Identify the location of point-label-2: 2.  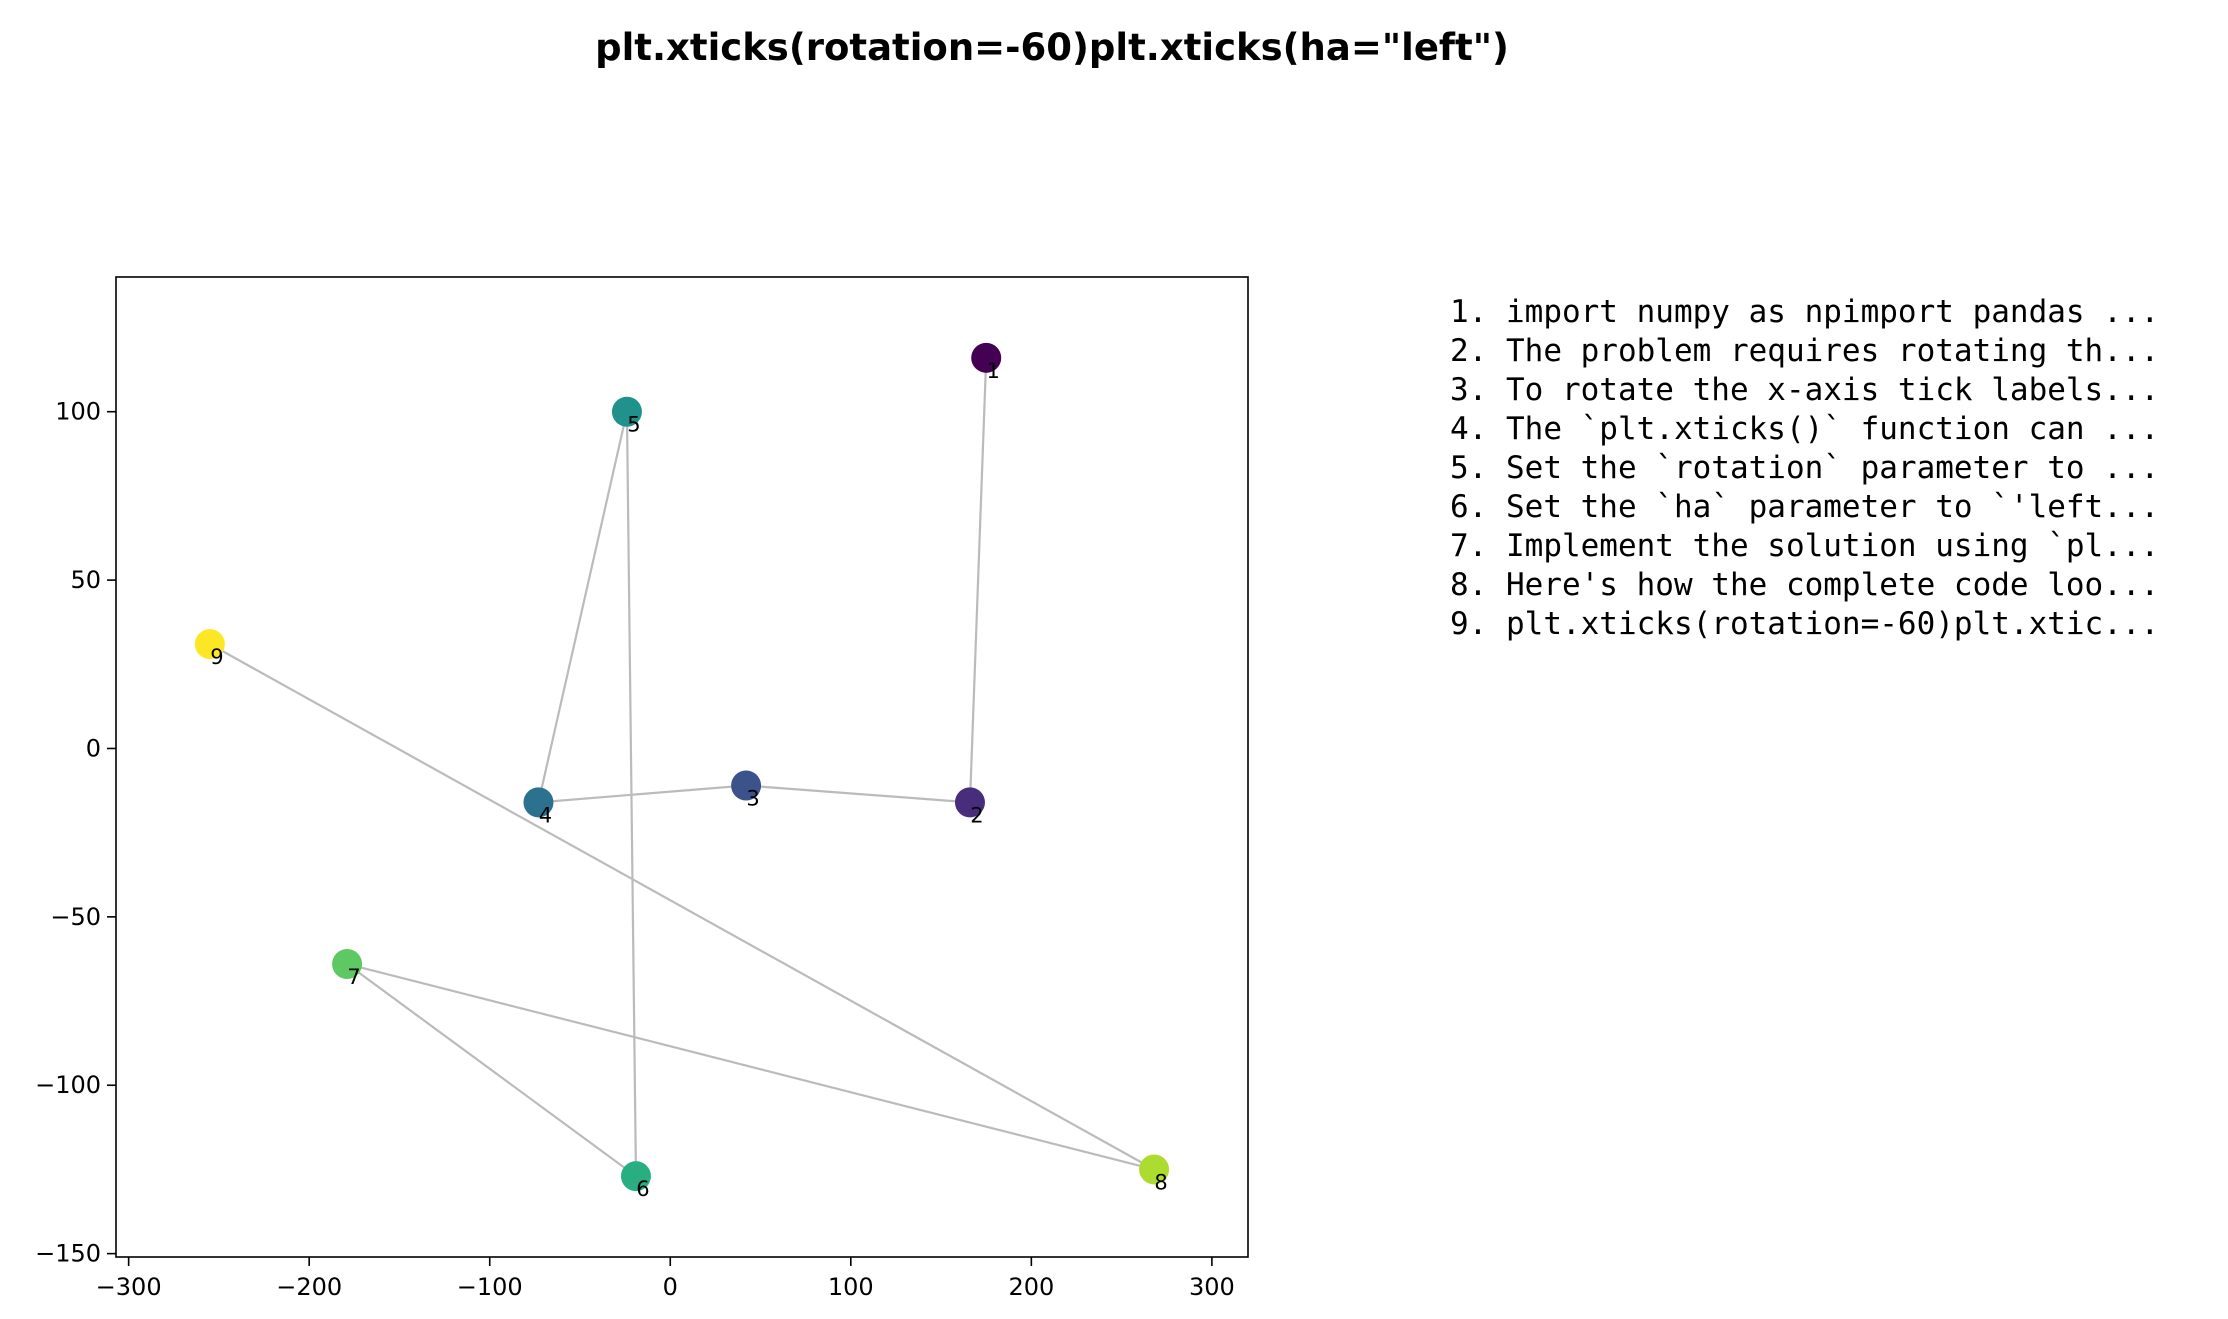
(976, 815).